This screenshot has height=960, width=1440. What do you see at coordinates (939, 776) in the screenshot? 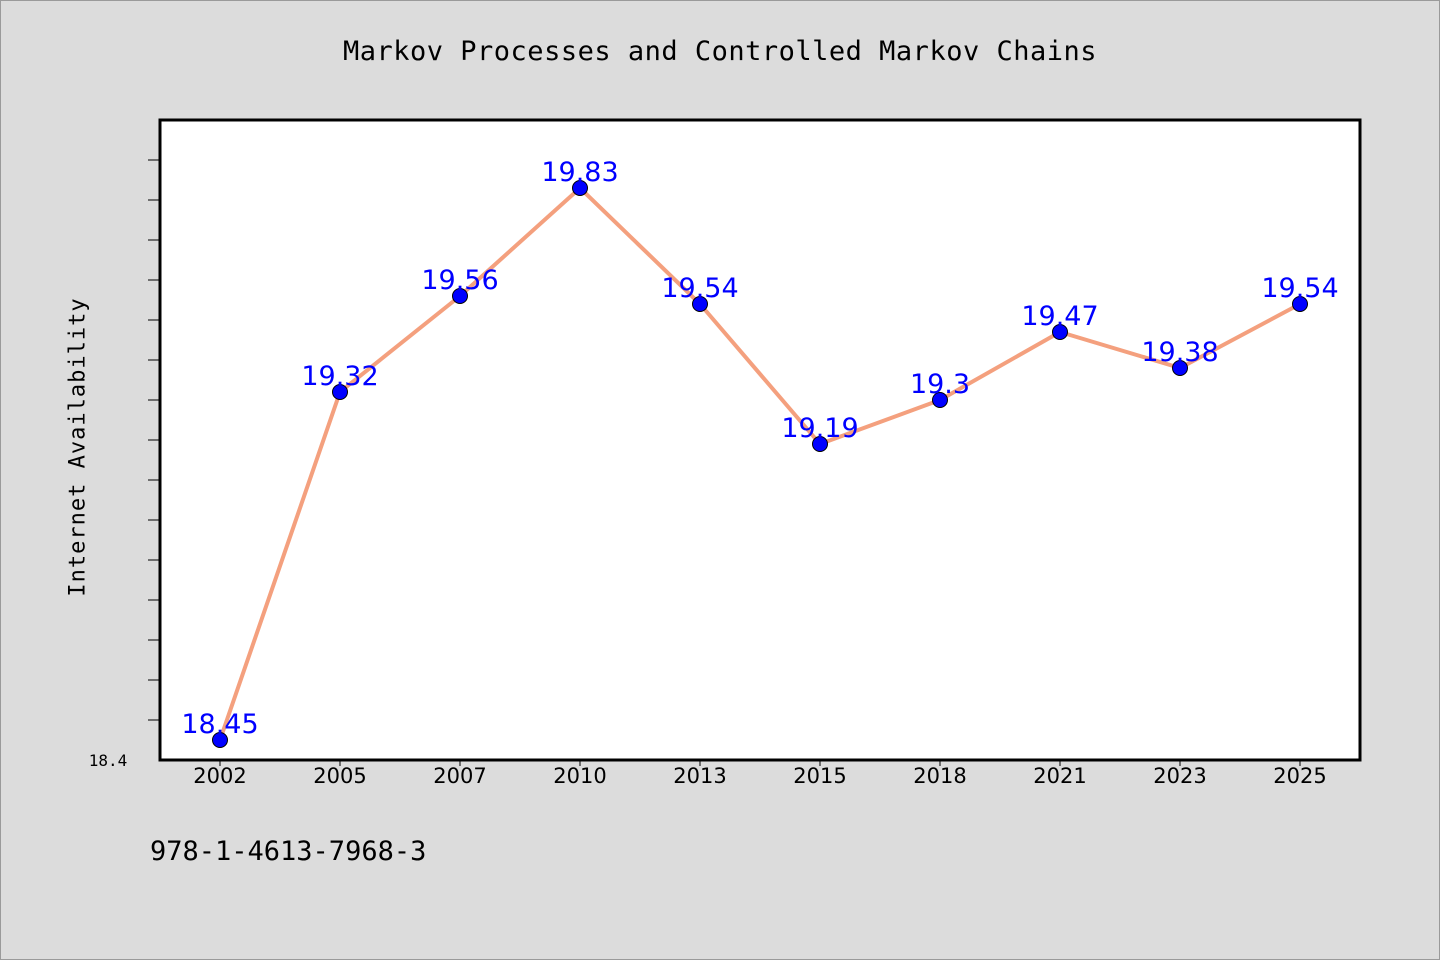
I see `x-tick-label: 2018` at bounding box center [939, 776].